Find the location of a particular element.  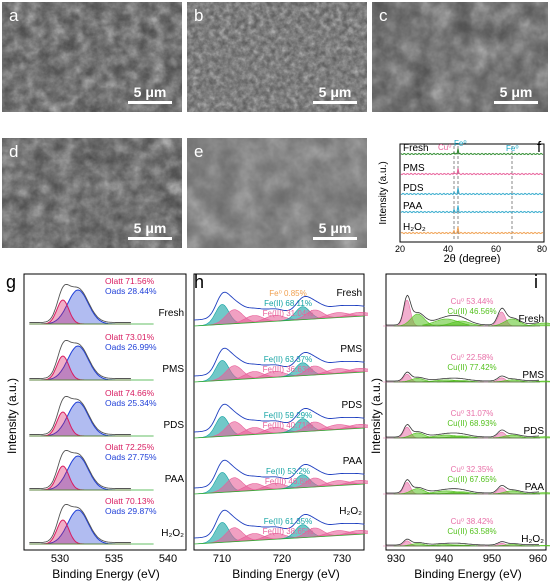

cu2-percentage: Cu(II) 67.65% is located at coordinates (471, 479).